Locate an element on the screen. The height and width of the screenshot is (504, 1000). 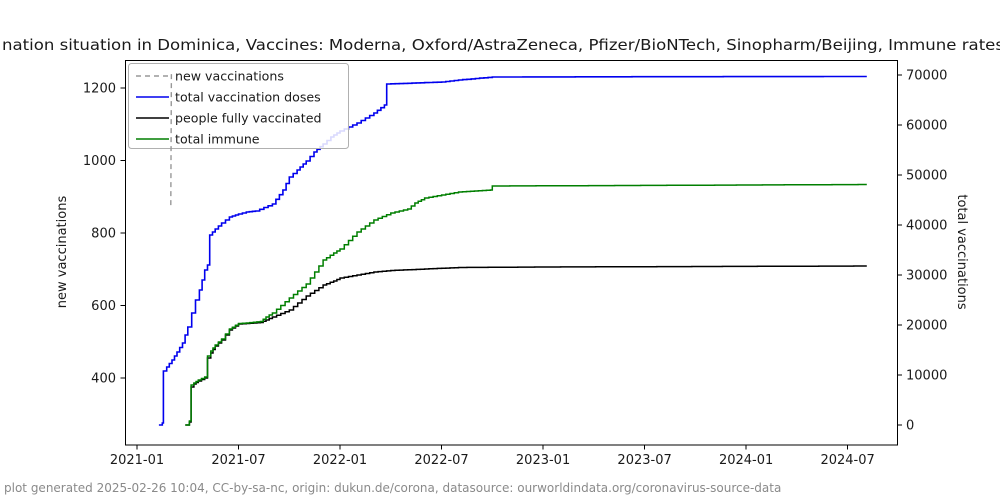
right-tick-label: 70000 is located at coordinates (926, 76).